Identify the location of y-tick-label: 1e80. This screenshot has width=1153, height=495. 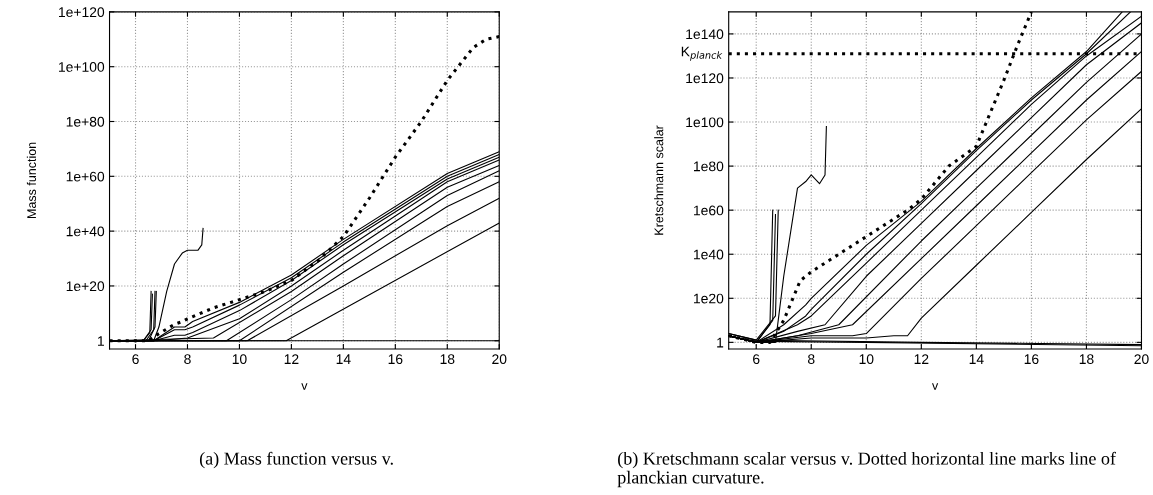
(709, 166).